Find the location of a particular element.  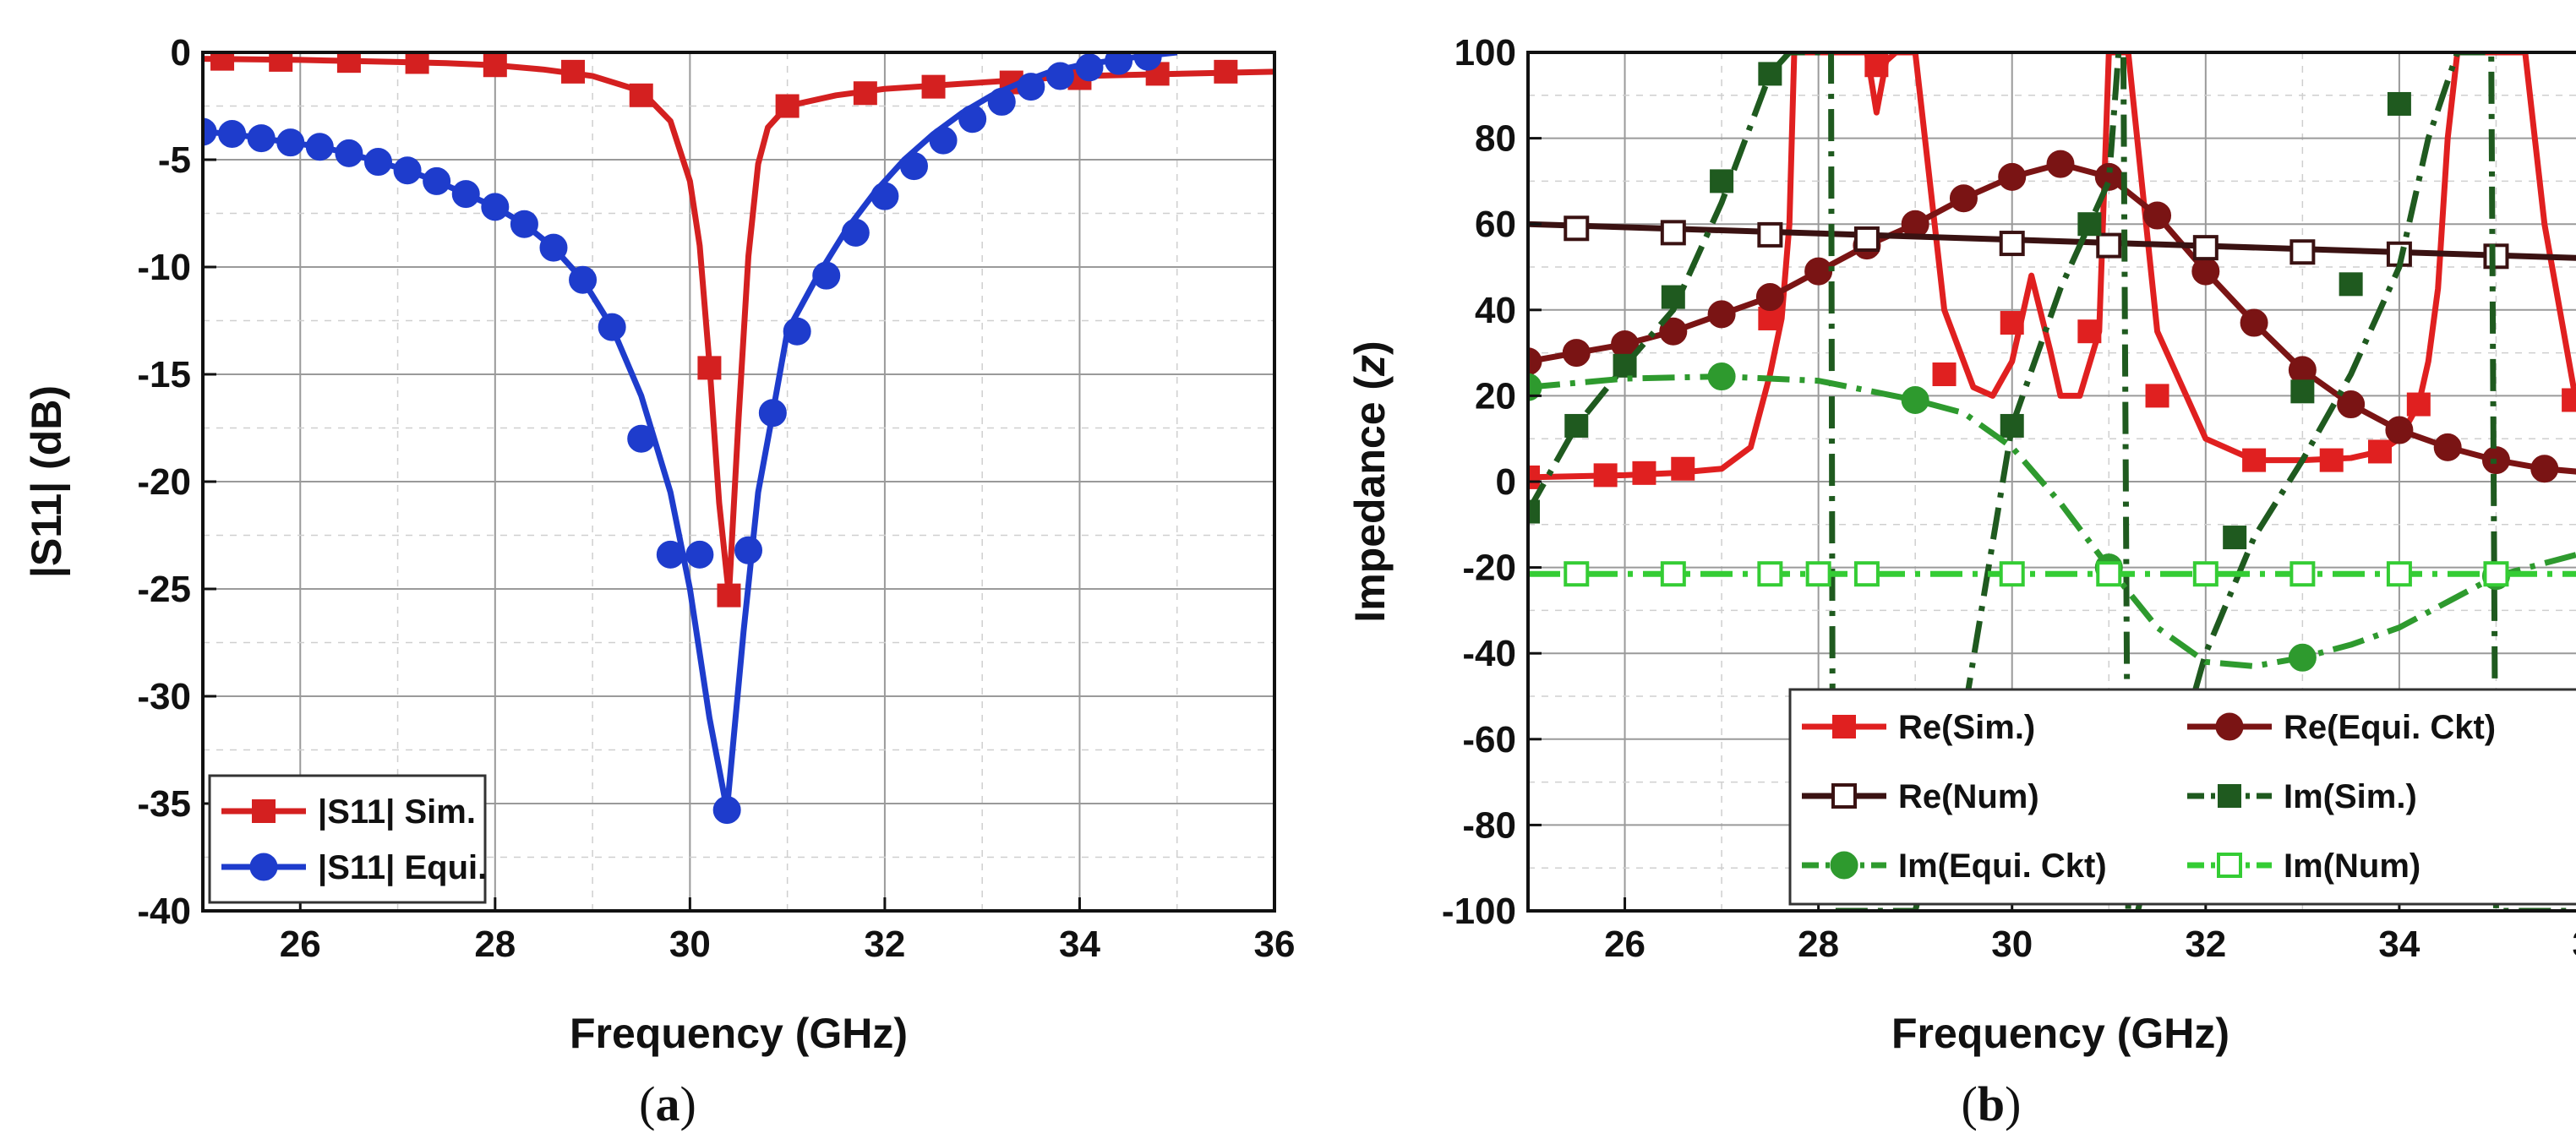

caption-b-open: ( is located at coordinates (1970, 1103).